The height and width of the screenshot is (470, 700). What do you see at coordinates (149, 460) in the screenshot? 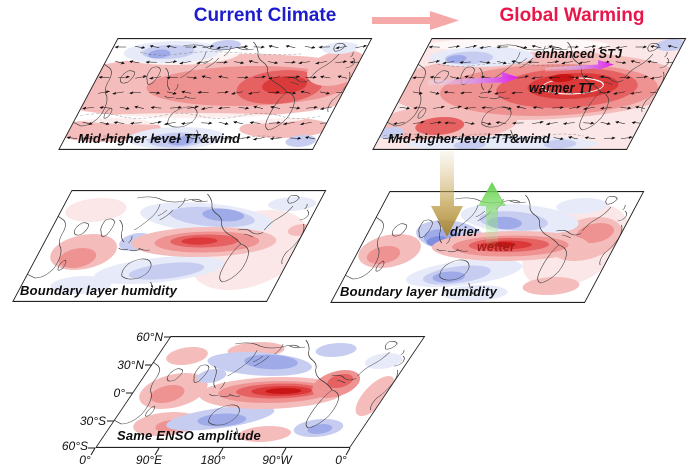
I see `x-tick-90e: 90°E` at bounding box center [149, 460].